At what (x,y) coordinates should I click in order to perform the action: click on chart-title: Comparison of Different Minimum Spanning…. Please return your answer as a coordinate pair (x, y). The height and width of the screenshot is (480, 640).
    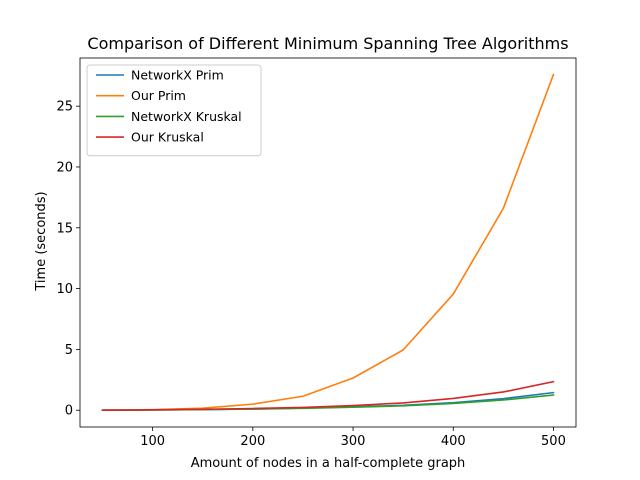
    Looking at the image, I should click on (327, 43).